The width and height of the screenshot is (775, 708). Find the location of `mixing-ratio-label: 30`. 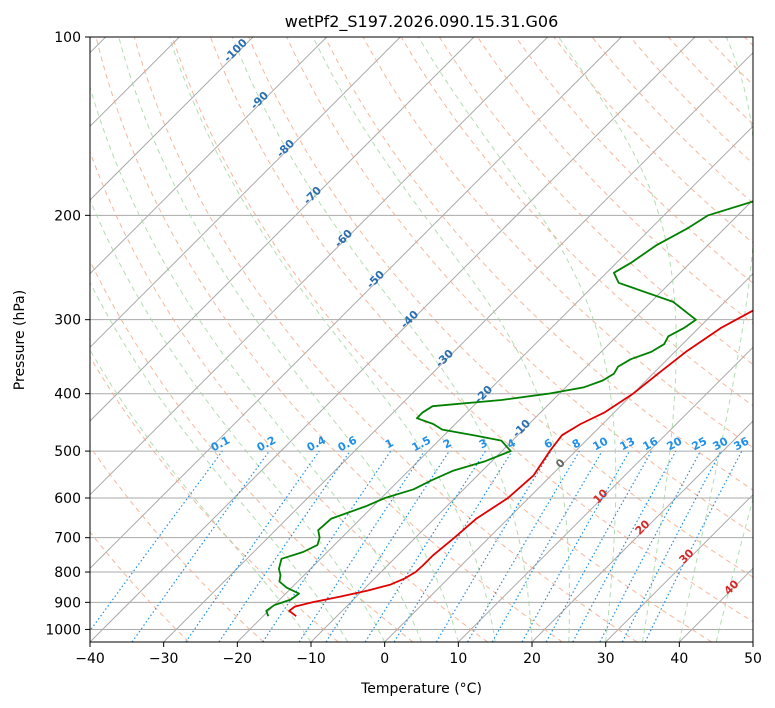

mixing-ratio-label: 30 is located at coordinates (721, 443).